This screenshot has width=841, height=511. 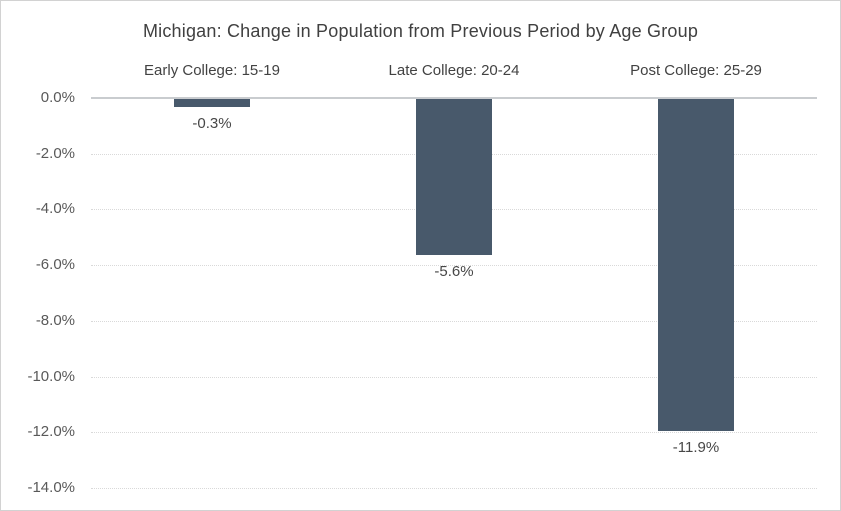 I want to click on category-label: Post College: 25-29, so click(x=696, y=70).